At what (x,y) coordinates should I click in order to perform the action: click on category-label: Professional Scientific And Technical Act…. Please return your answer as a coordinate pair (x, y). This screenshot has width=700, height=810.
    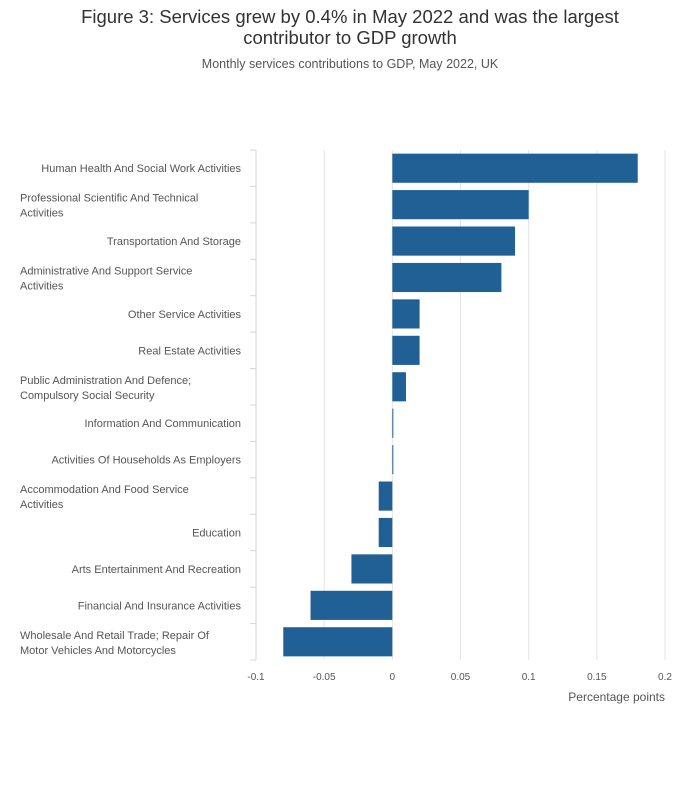
    Looking at the image, I should click on (109, 206).